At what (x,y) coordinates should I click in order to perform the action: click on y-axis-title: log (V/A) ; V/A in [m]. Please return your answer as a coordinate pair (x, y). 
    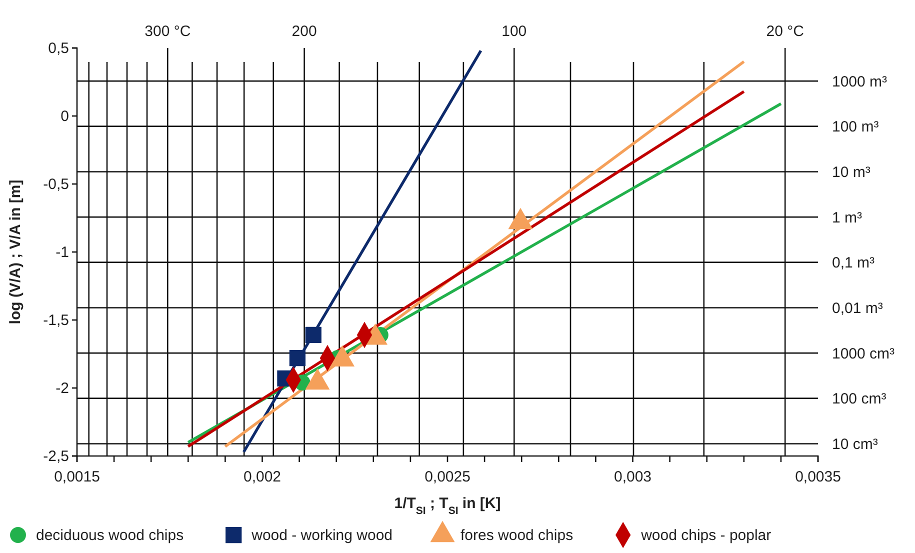
    Looking at the image, I should click on (15, 252).